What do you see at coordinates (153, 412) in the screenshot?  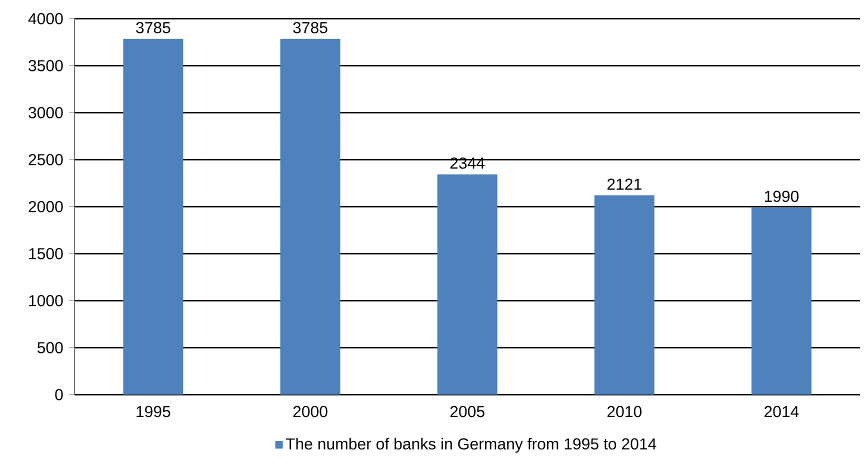 I see `x-tick-label: 1995` at bounding box center [153, 412].